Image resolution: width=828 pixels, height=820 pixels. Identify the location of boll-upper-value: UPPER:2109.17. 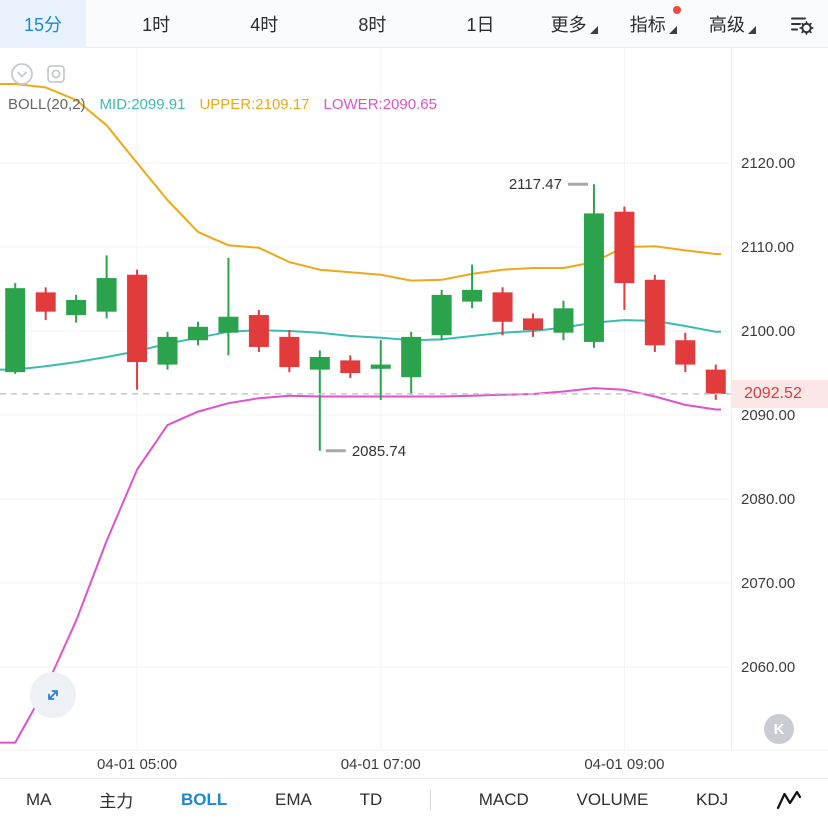
(254, 104).